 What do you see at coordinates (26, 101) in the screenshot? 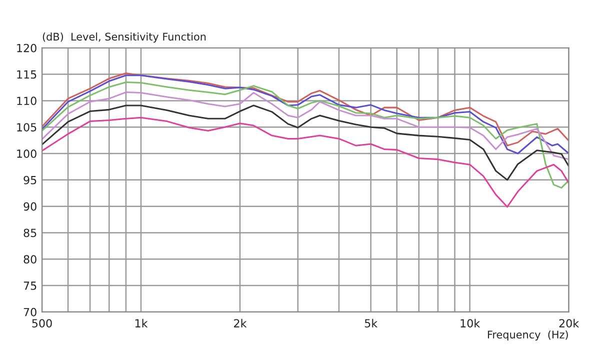
I see `y-tick-label: 110` at bounding box center [26, 101].